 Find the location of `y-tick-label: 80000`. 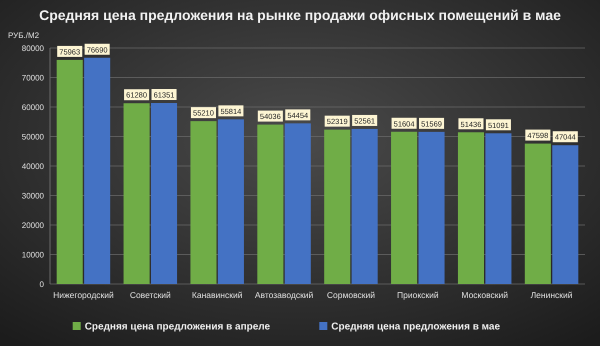

y-tick-label: 80000 is located at coordinates (33, 48).